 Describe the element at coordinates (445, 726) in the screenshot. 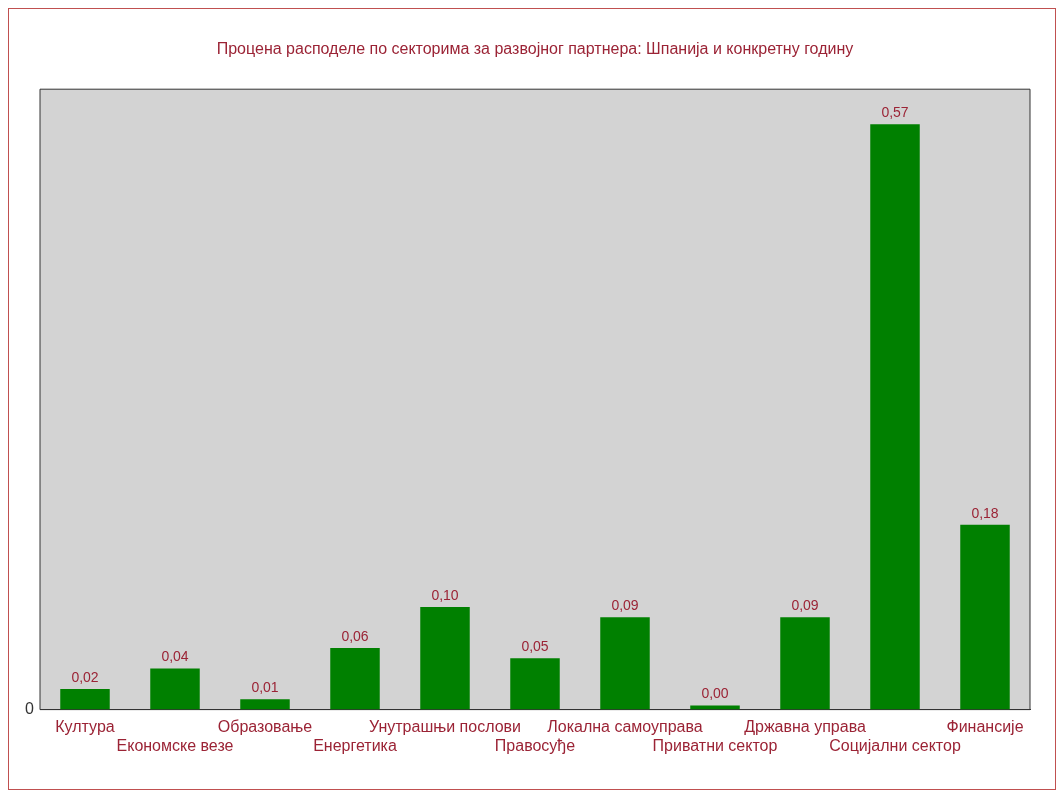

I see `x-tick-label: Унутрашњи послови` at that location.